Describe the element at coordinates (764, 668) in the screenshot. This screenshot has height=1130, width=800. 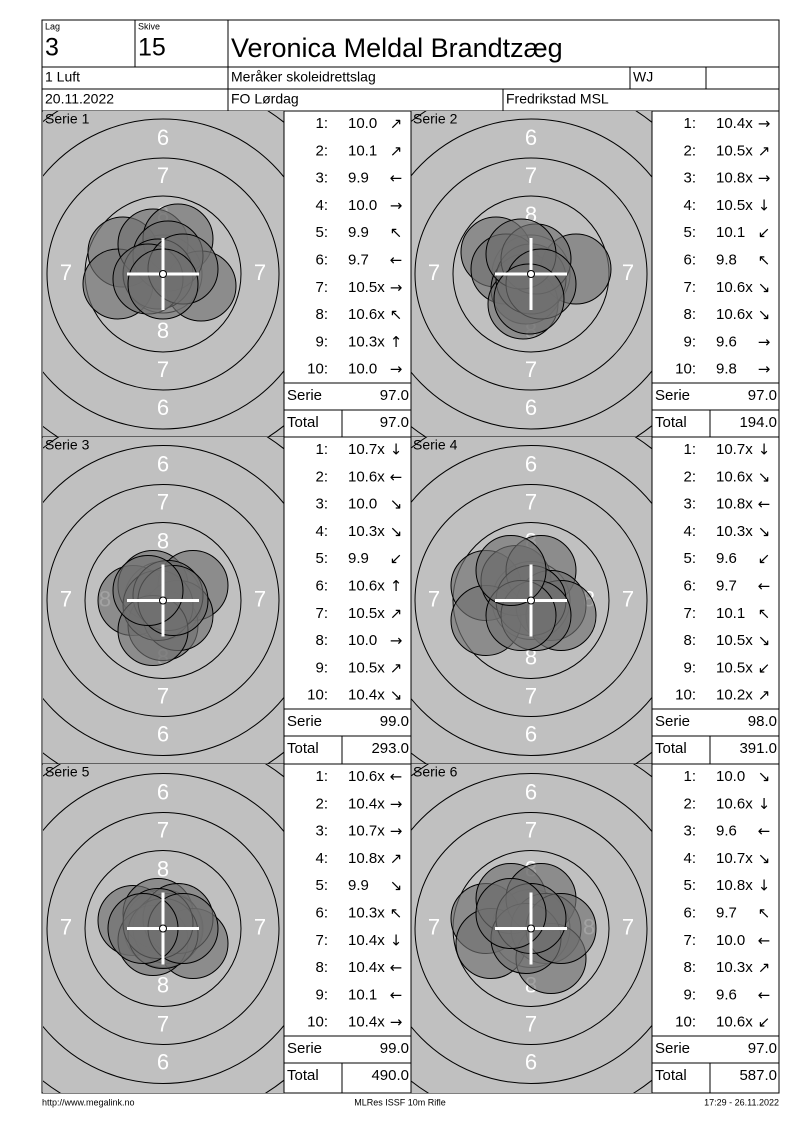
I see `shot-direction: ↙` at that location.